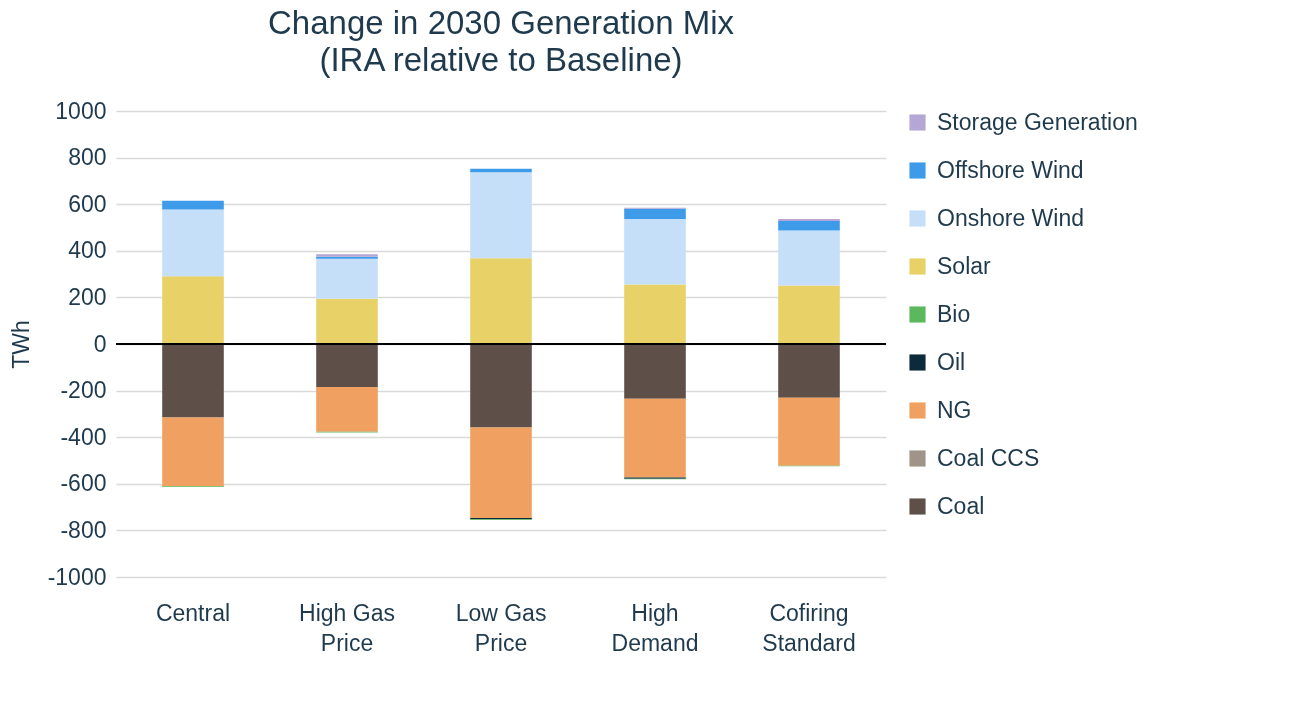 Image resolution: width=1304 pixels, height=713 pixels. I want to click on chart-subtitle: (IRA relative to Baseline), so click(501, 59).